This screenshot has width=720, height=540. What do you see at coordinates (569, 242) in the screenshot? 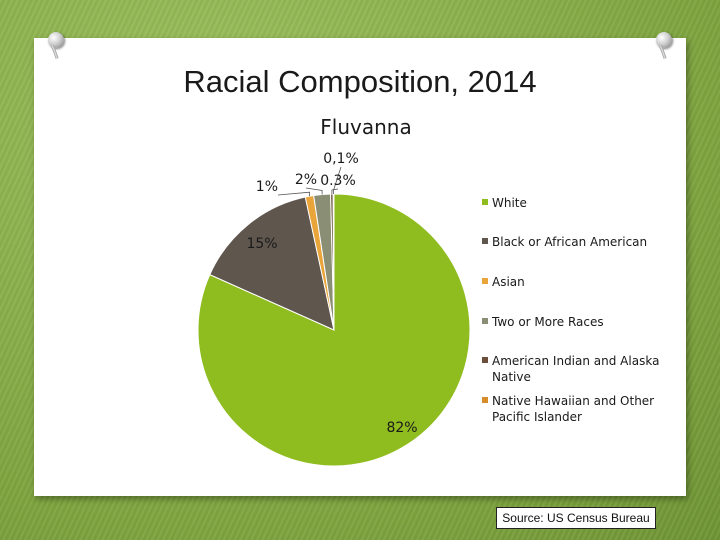
I see `legend-label-black-or-african-american: Black or African American` at bounding box center [569, 242].